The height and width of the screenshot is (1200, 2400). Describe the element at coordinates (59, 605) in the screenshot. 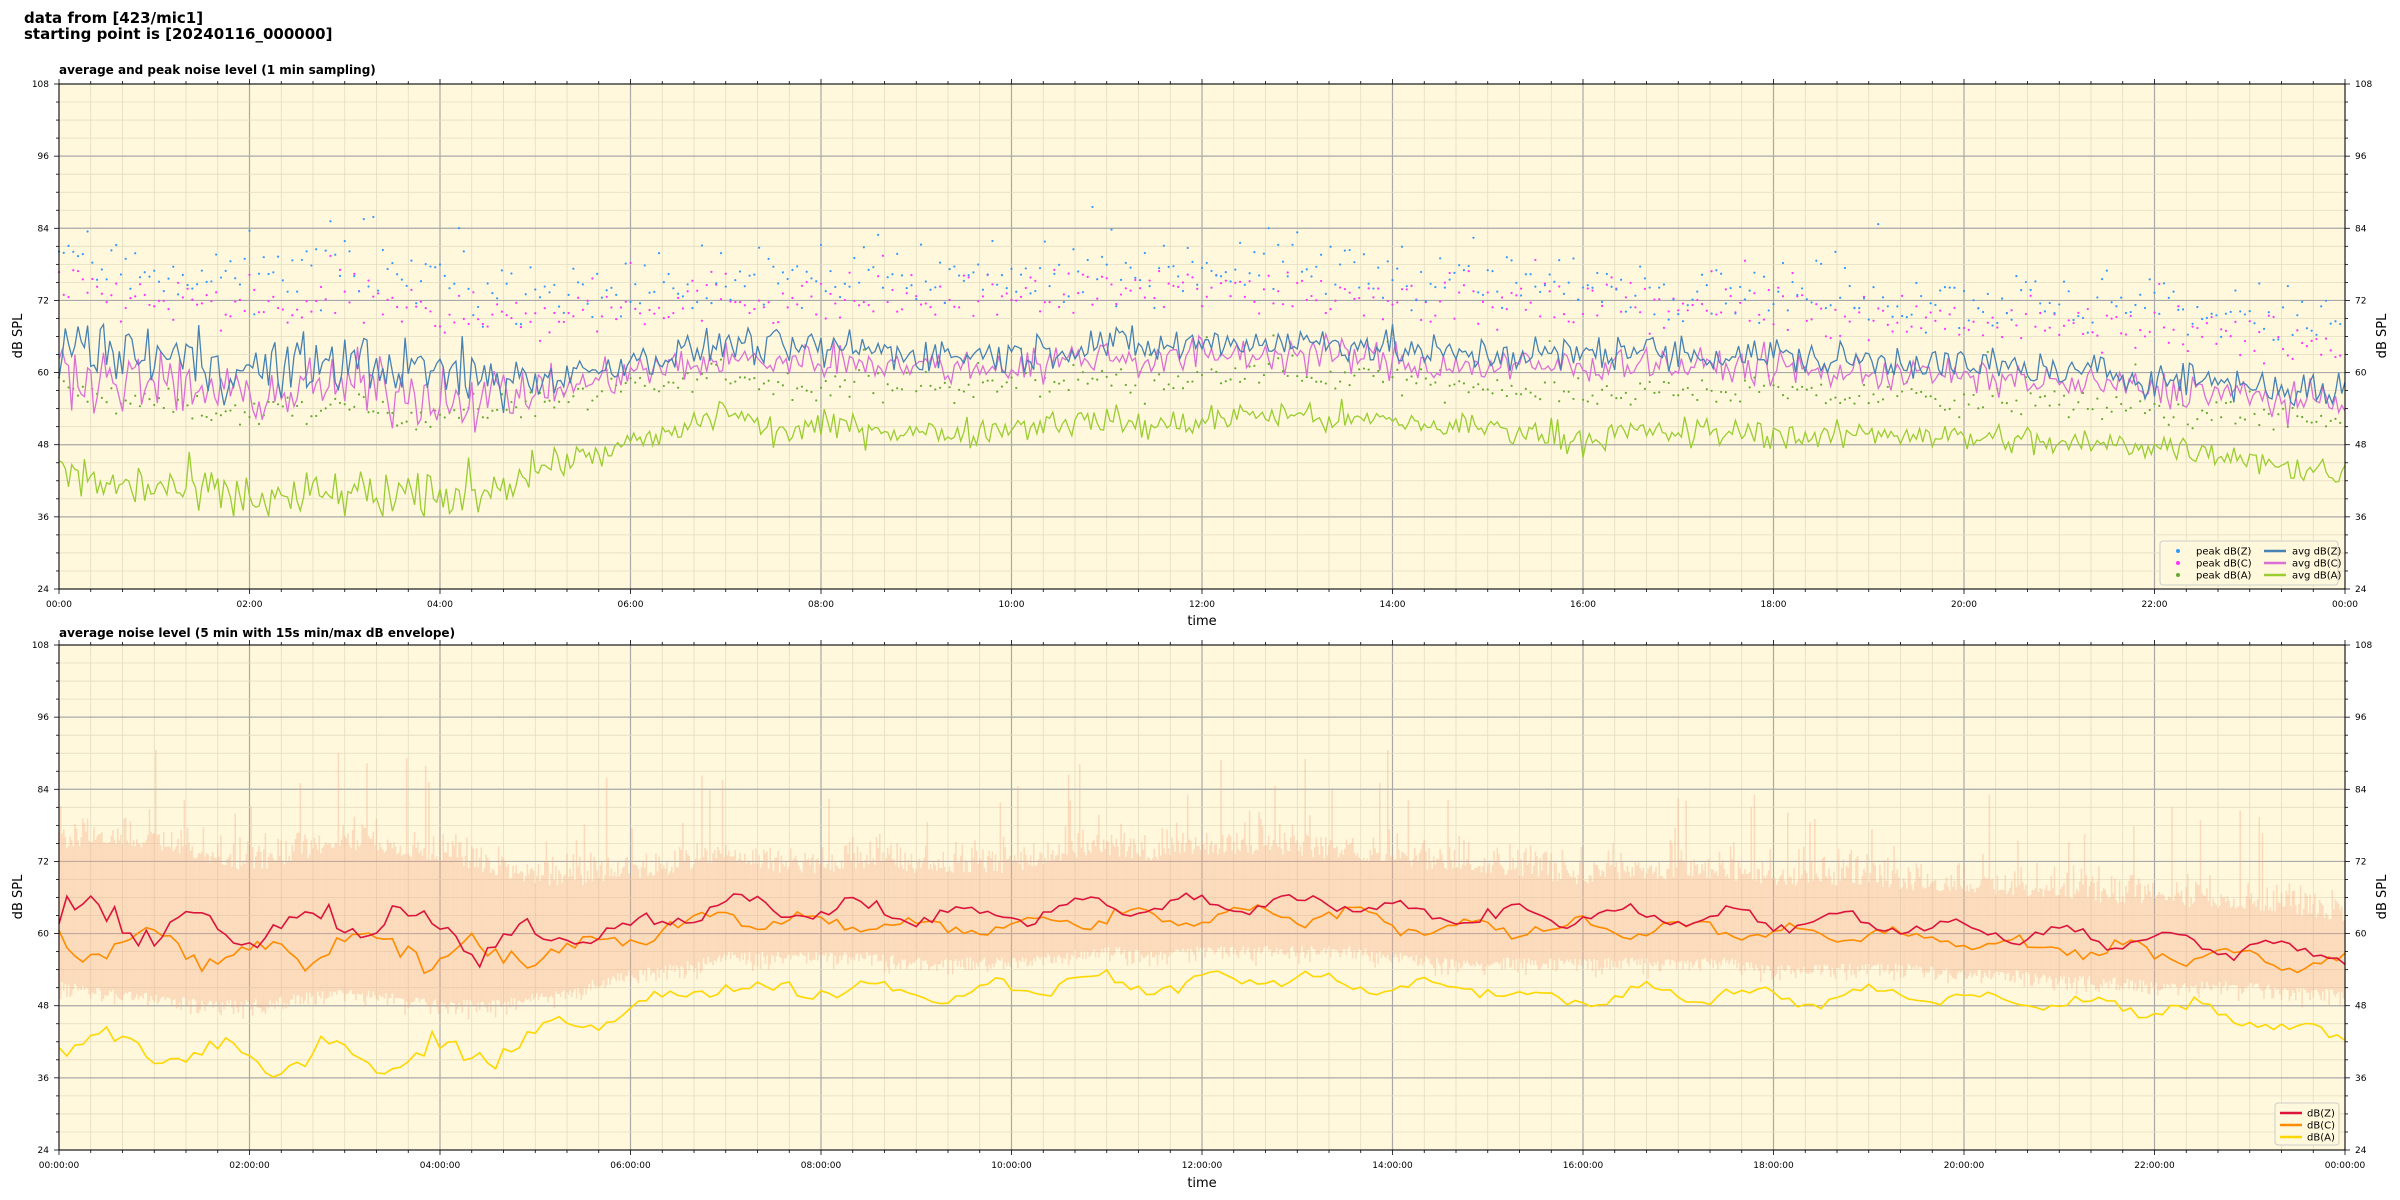

I see `x-tick-label: 00:00` at that location.